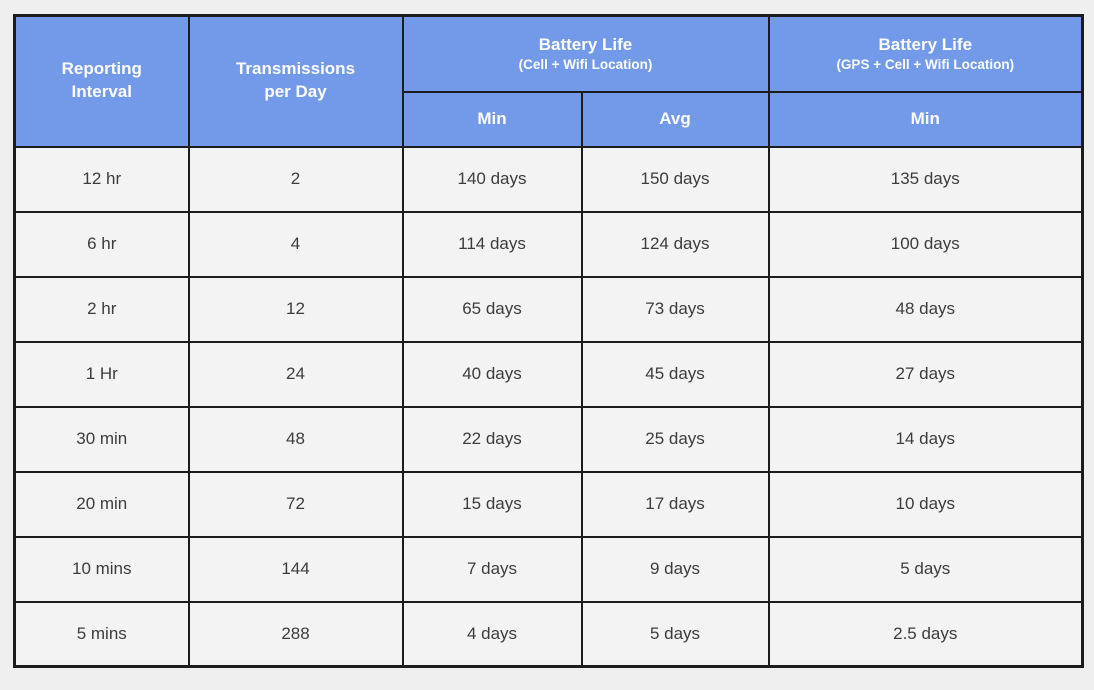  Describe the element at coordinates (675, 504) in the screenshot. I see `cell-cell-wifi-avg: 17 days` at that location.